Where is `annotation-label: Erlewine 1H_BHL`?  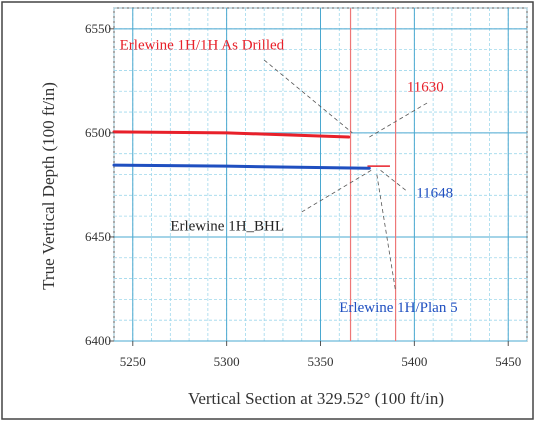 annotation-label: Erlewine 1H_BHL is located at coordinates (227, 227).